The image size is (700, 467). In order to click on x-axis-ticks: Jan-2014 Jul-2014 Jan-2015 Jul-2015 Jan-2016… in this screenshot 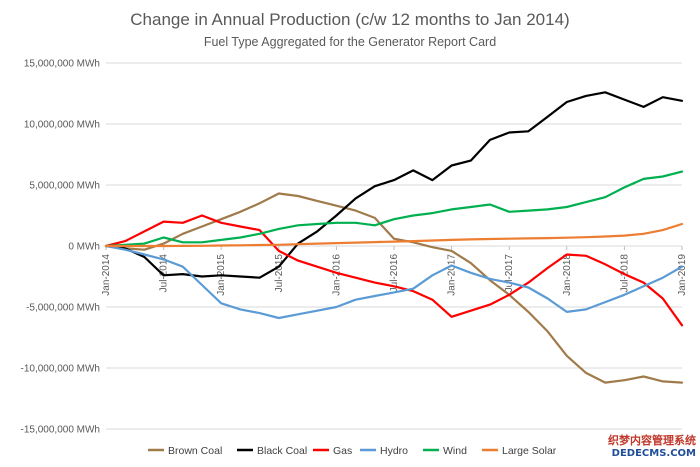, I will do `click(394, 271)`.